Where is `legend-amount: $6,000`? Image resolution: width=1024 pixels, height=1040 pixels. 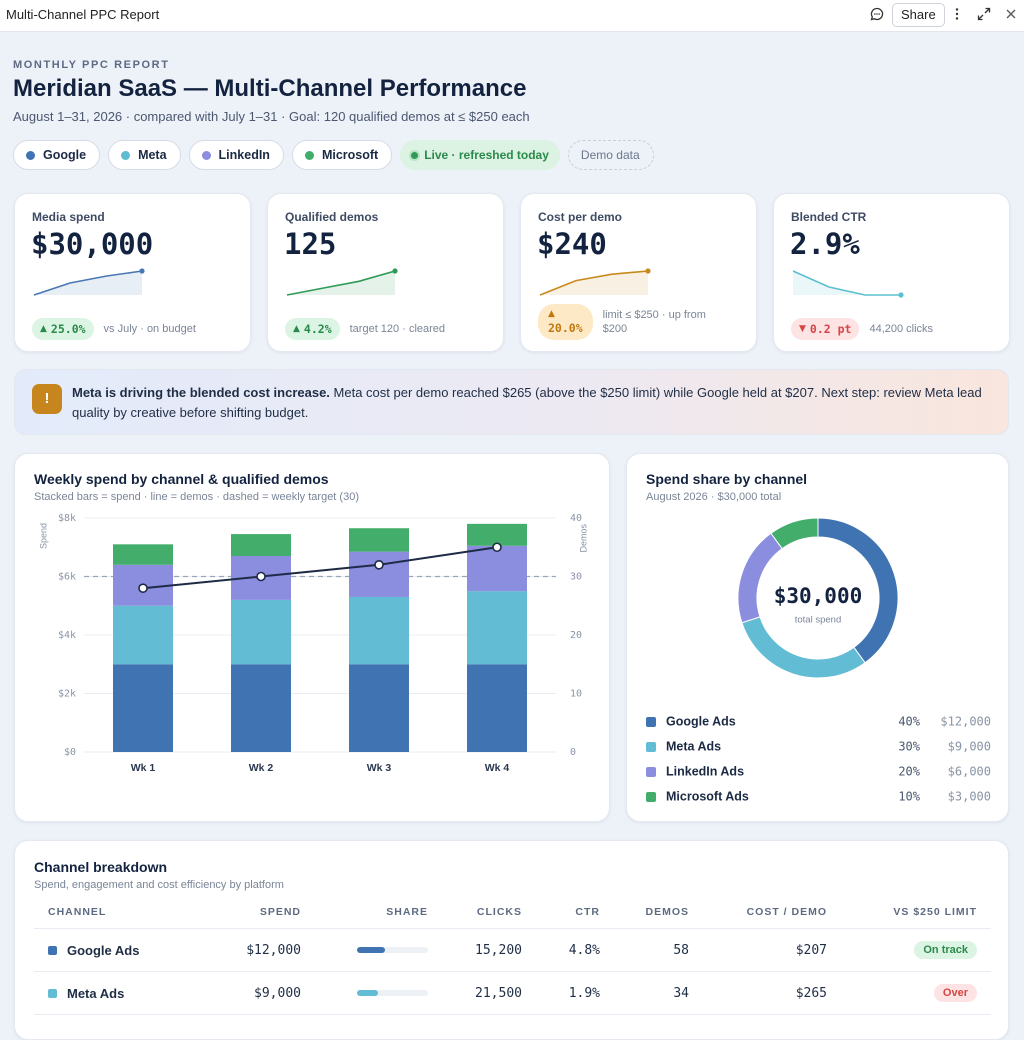 legend-amount: $6,000 is located at coordinates (969, 772).